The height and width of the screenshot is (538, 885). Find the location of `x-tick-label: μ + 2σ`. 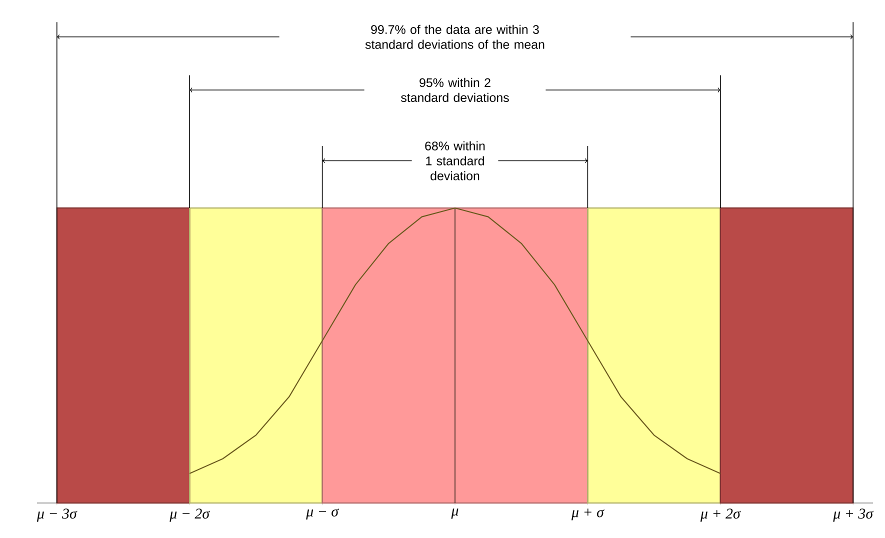

x-tick-label: μ + 2σ is located at coordinates (720, 515).